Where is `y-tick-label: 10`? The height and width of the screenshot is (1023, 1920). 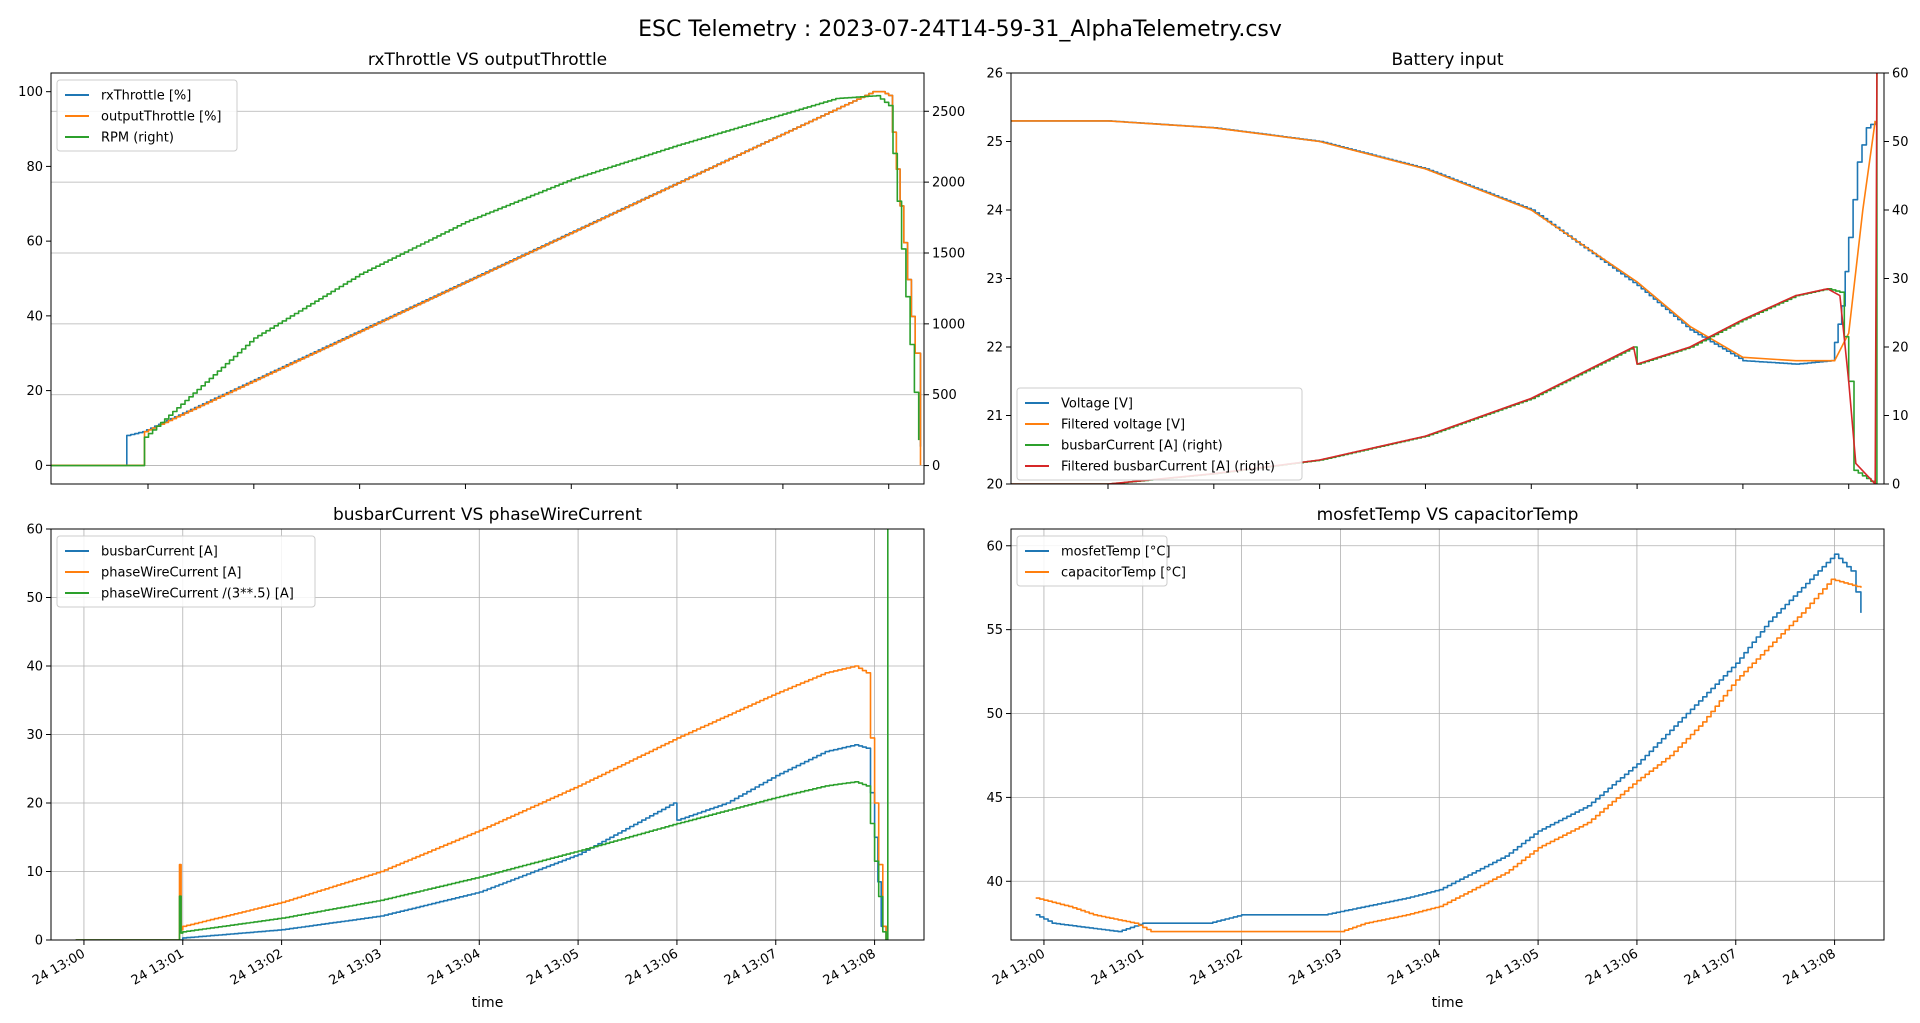 y-tick-label: 10 is located at coordinates (34, 872).